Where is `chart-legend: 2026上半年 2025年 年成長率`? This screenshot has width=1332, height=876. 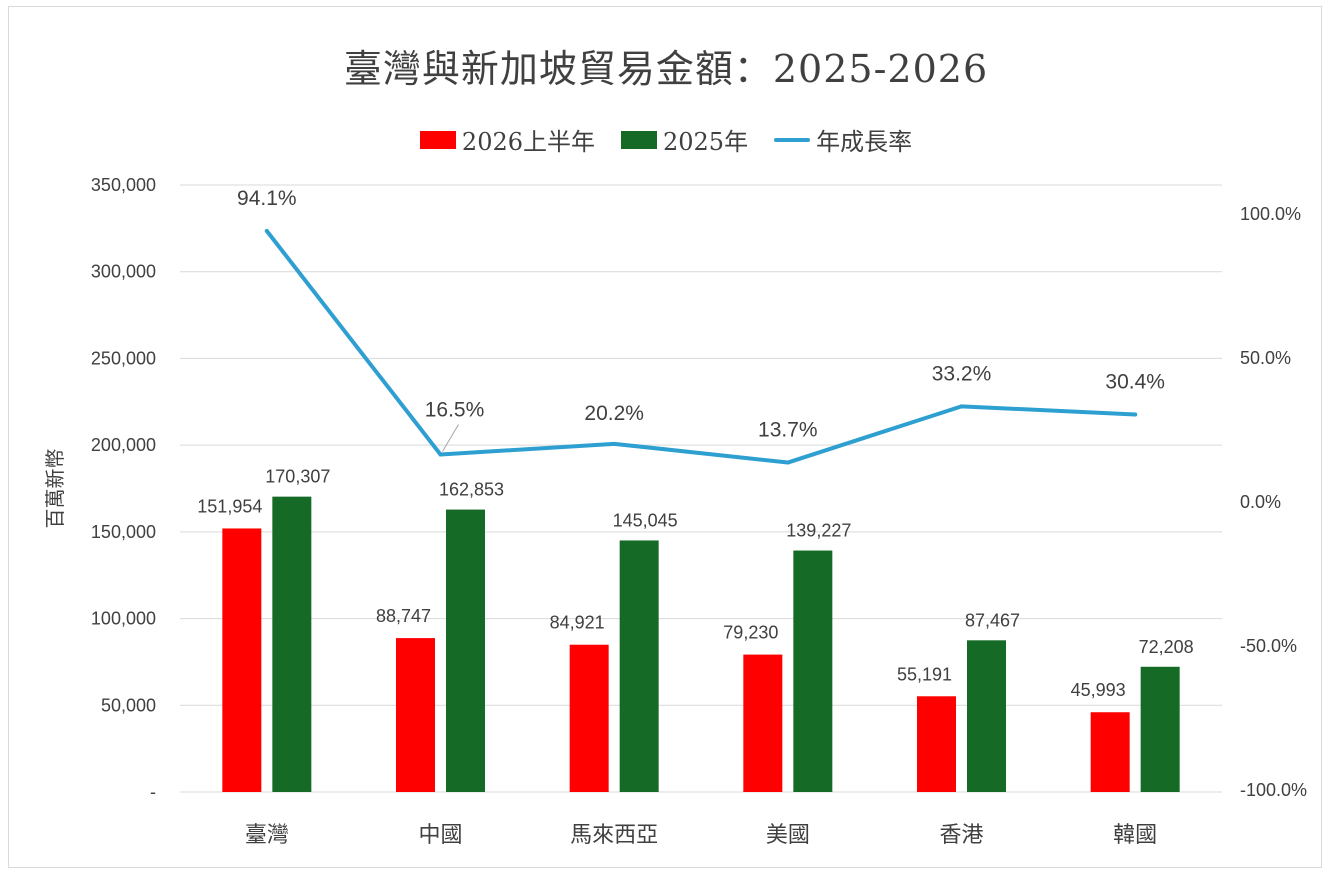
chart-legend: 2026上半年 2025年 年成長率 is located at coordinates (666, 139).